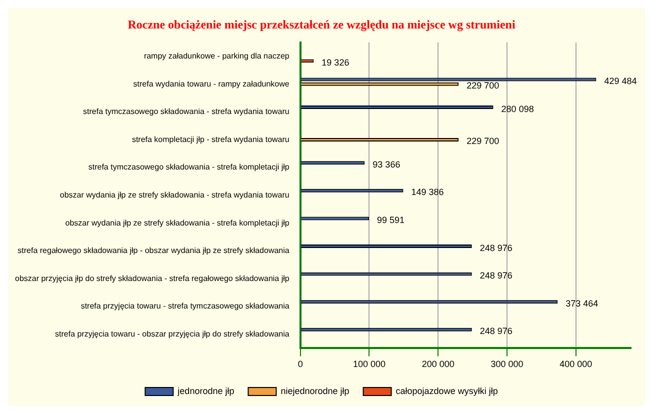 This screenshot has width=653, height=414. What do you see at coordinates (369, 364) in the screenshot?
I see `x-tick-label: 100 000` at bounding box center [369, 364].